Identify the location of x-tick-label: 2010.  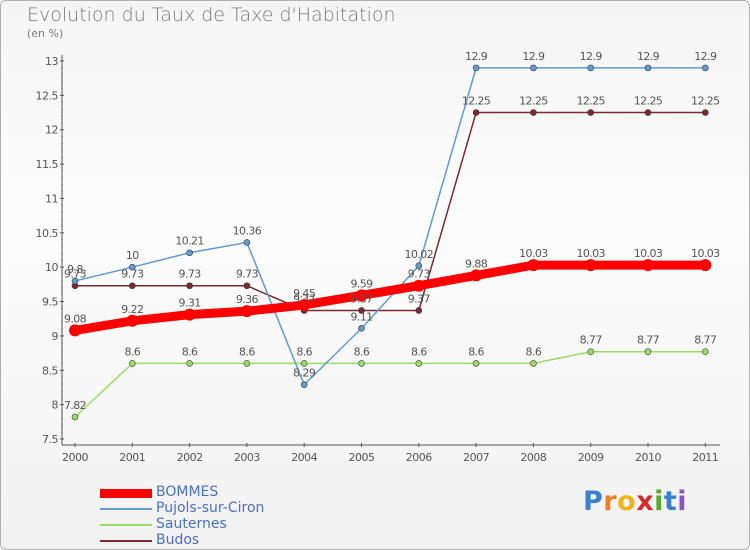
(648, 457).